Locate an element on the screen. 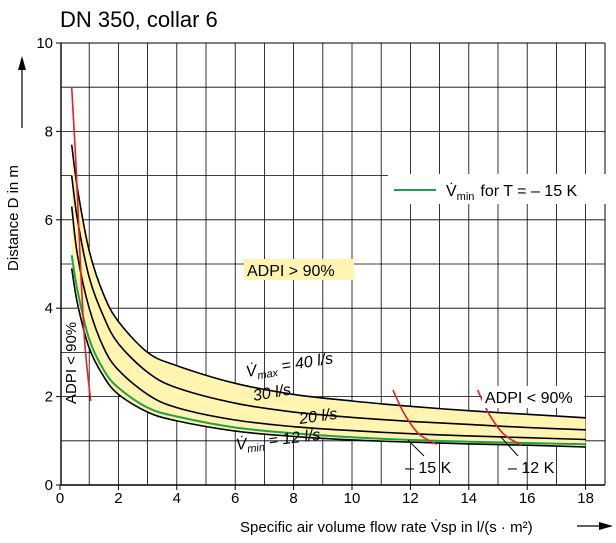  x-tick-label: 18 is located at coordinates (585, 498).